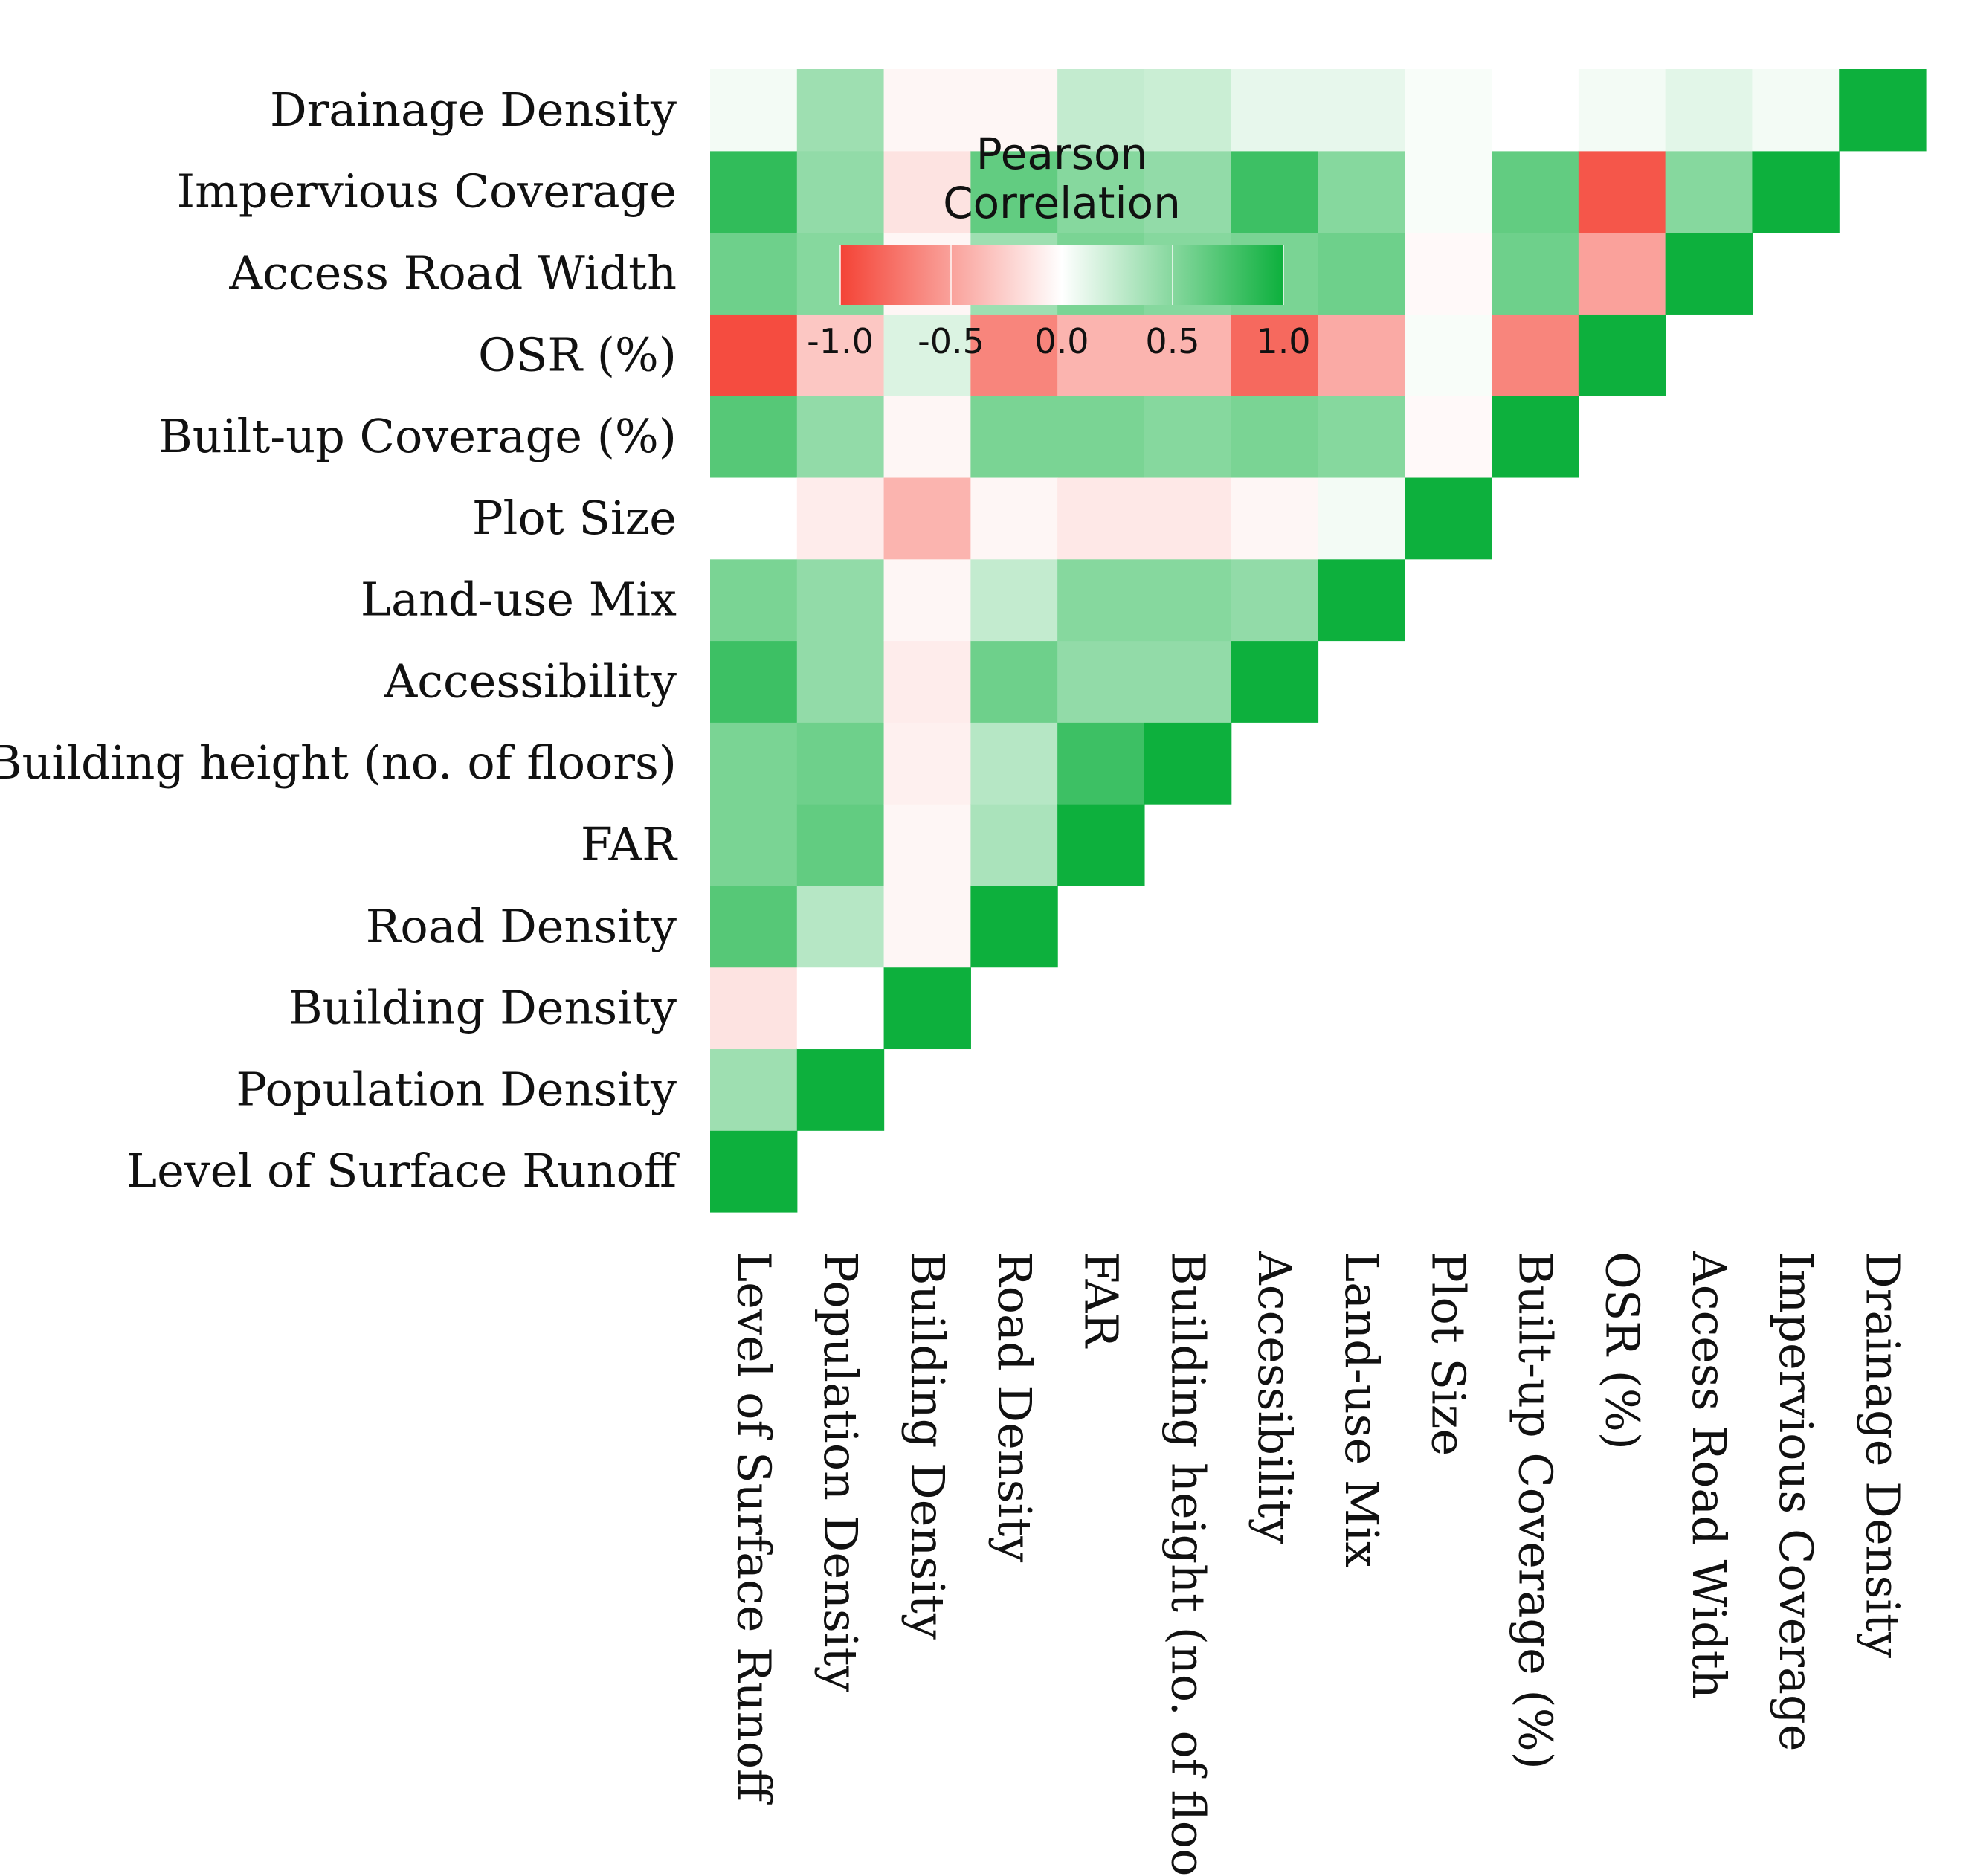 This screenshot has width=1963, height=1876. I want to click on row-label: Road Density, so click(521, 926).